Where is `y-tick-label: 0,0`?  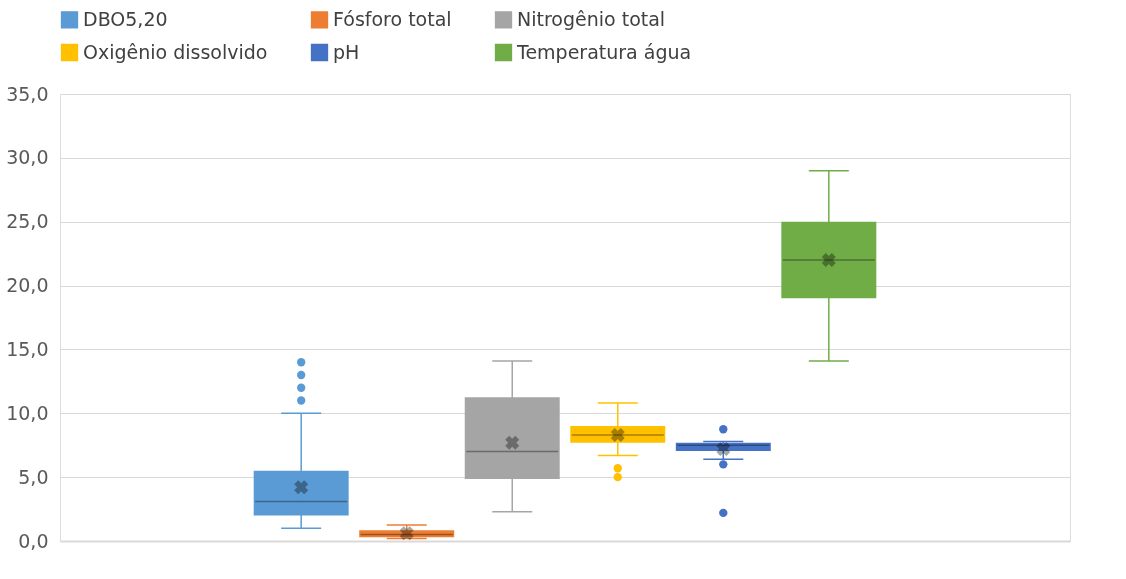
y-tick-label: 0,0 is located at coordinates (33, 540).